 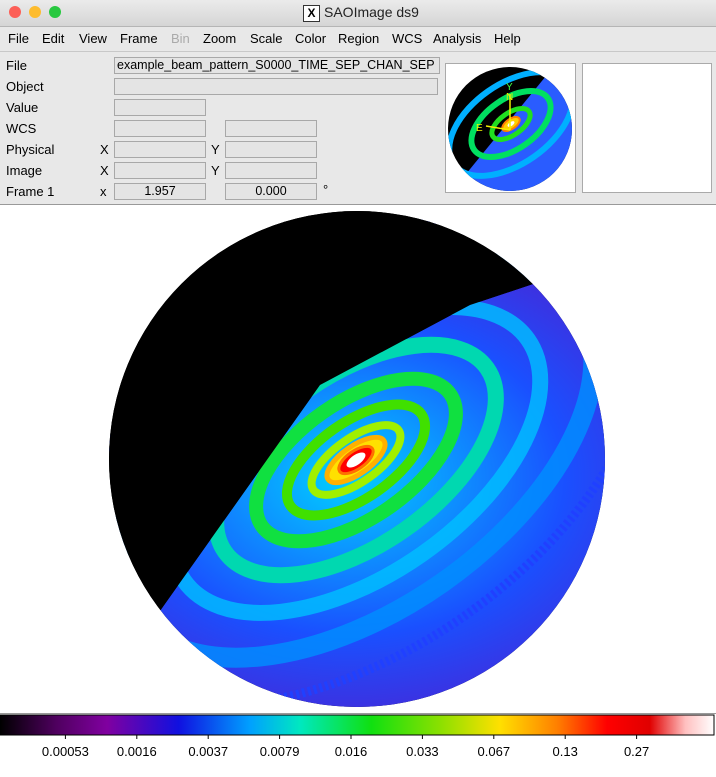 I want to click on compass-label: E, so click(x=479, y=128).